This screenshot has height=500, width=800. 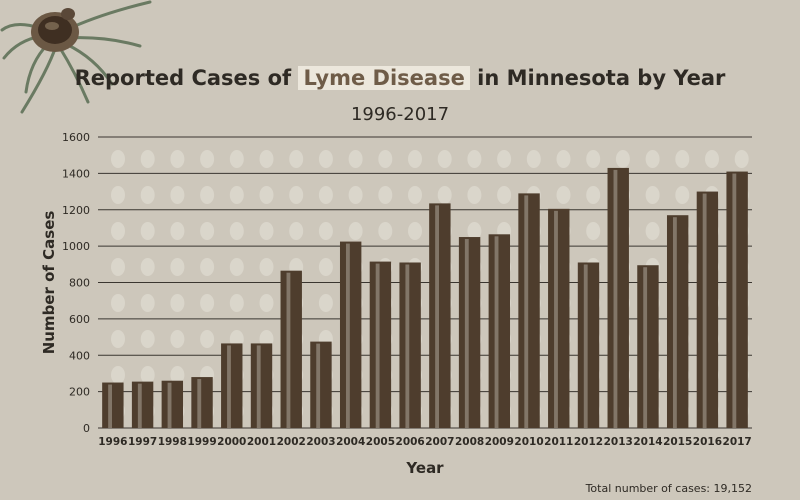 I want to click on x-tick-label: 2005, so click(x=380, y=442).